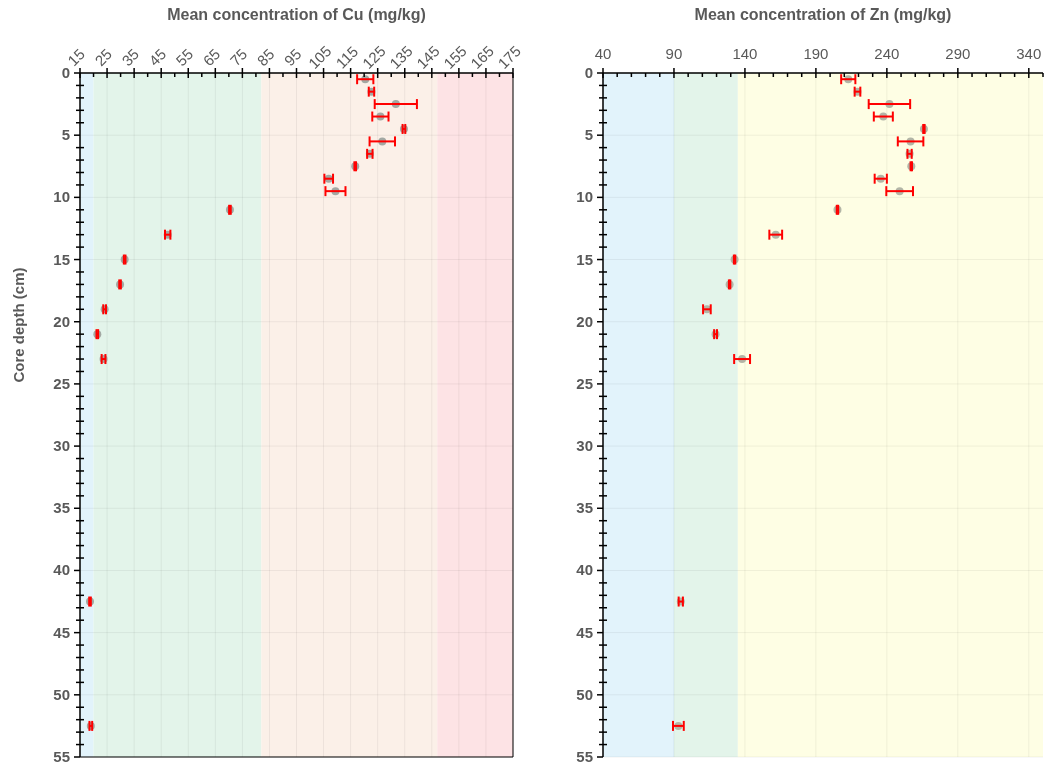 This screenshot has width=1046, height=767. What do you see at coordinates (823, 14) in the screenshot?
I see `x-axis-title: Mean concentration of Zn (mg/kg)` at bounding box center [823, 14].